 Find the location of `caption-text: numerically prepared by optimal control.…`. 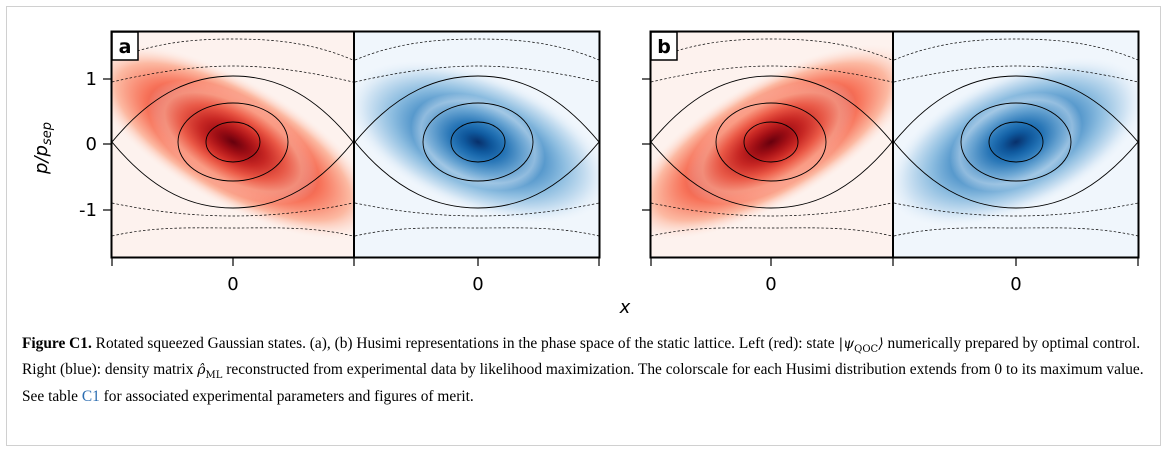

caption-text: numerically prepared by optimal control.… is located at coordinates (581, 357).